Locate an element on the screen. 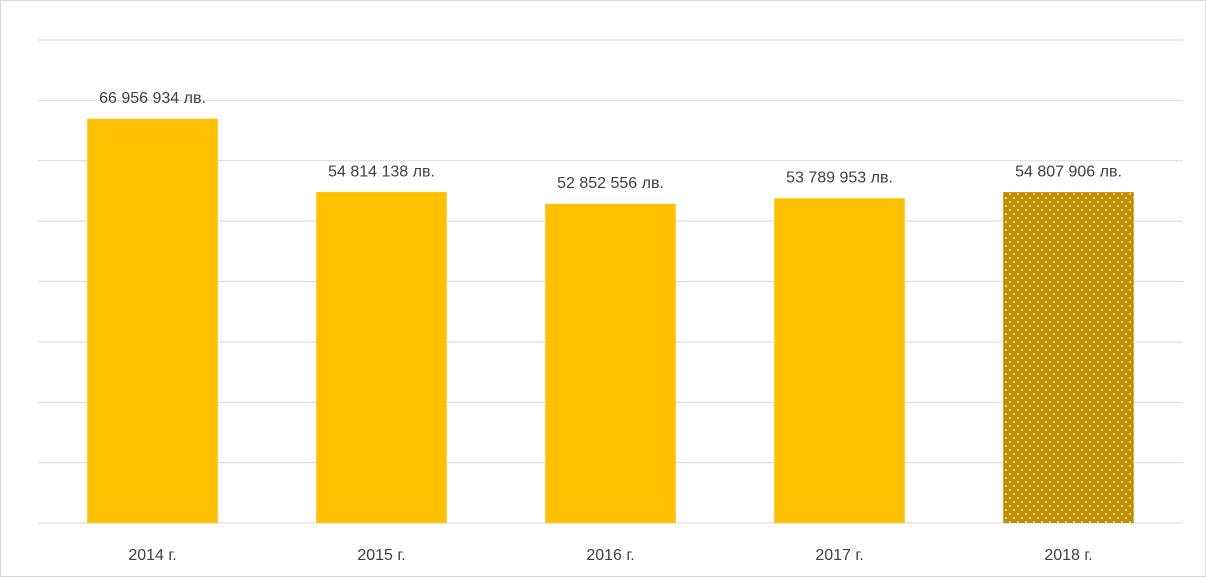  x-tick-label: 2014 г. is located at coordinates (152, 555).